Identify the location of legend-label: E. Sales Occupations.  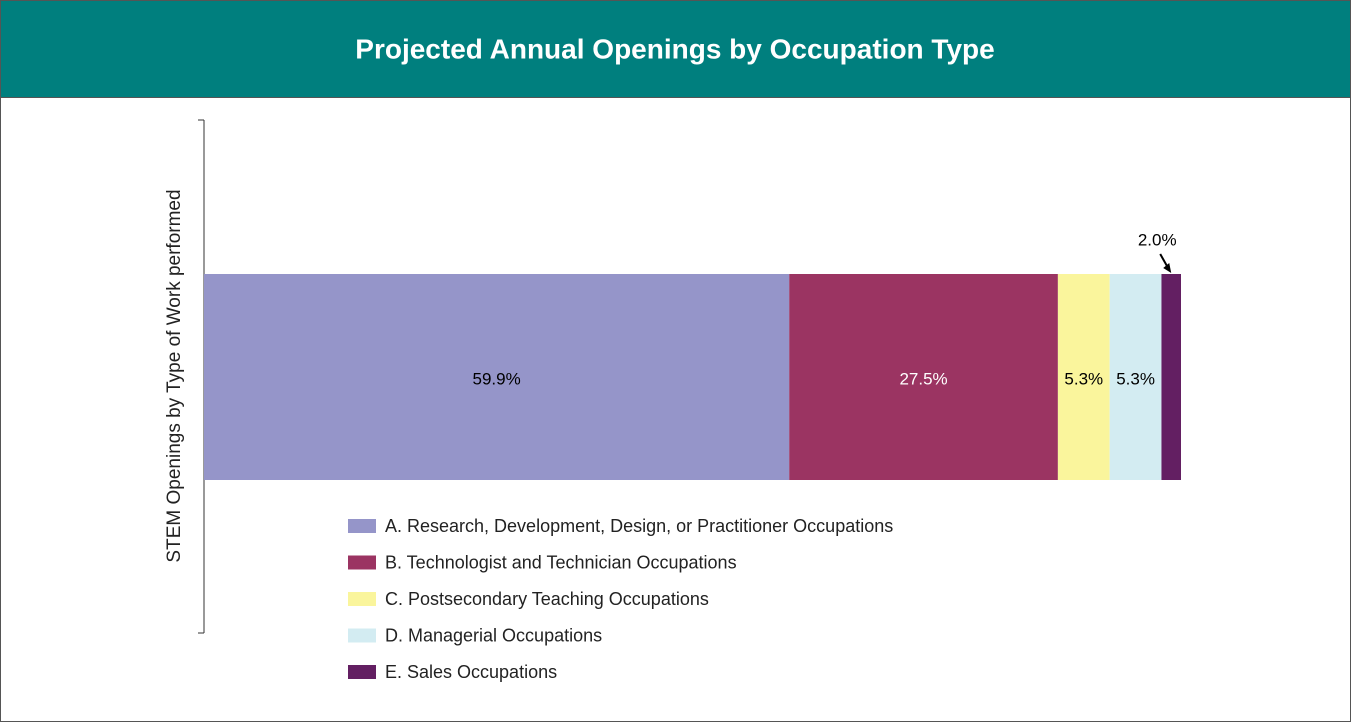
(471, 672).